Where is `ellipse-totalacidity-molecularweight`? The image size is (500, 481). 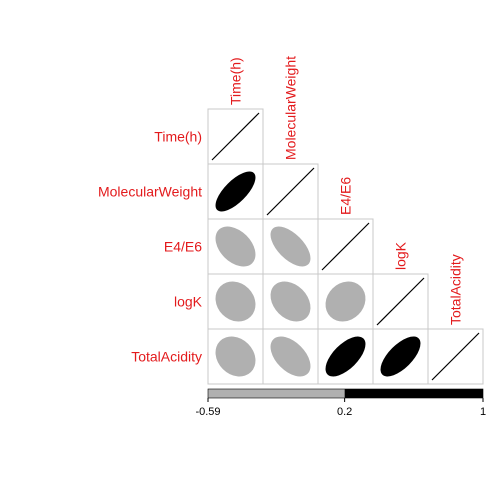
ellipse-totalacidity-molecularweight is located at coordinates (290, 356).